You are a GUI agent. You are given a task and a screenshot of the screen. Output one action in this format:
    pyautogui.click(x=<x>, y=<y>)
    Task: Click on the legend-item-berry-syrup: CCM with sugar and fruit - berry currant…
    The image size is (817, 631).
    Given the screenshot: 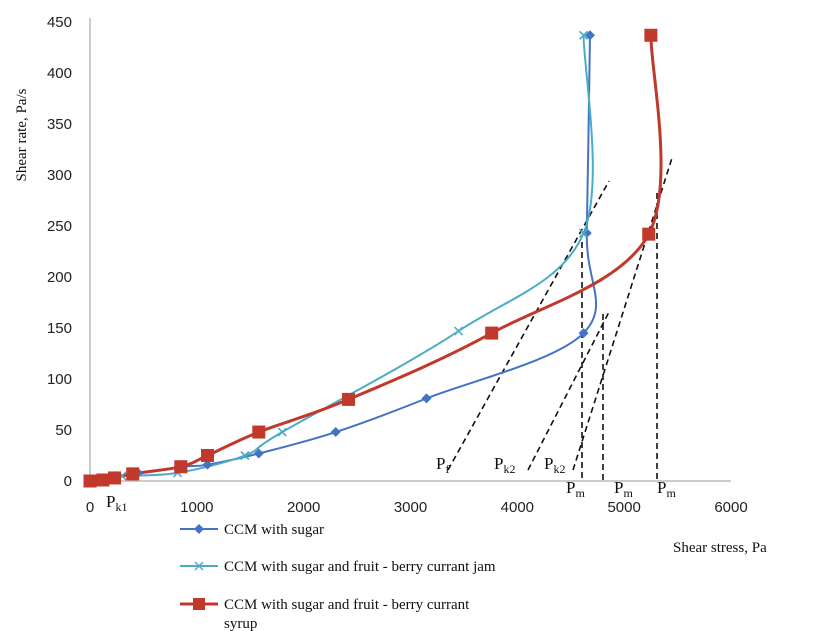 What is the action you would take?
    pyautogui.click(x=325, y=614)
    